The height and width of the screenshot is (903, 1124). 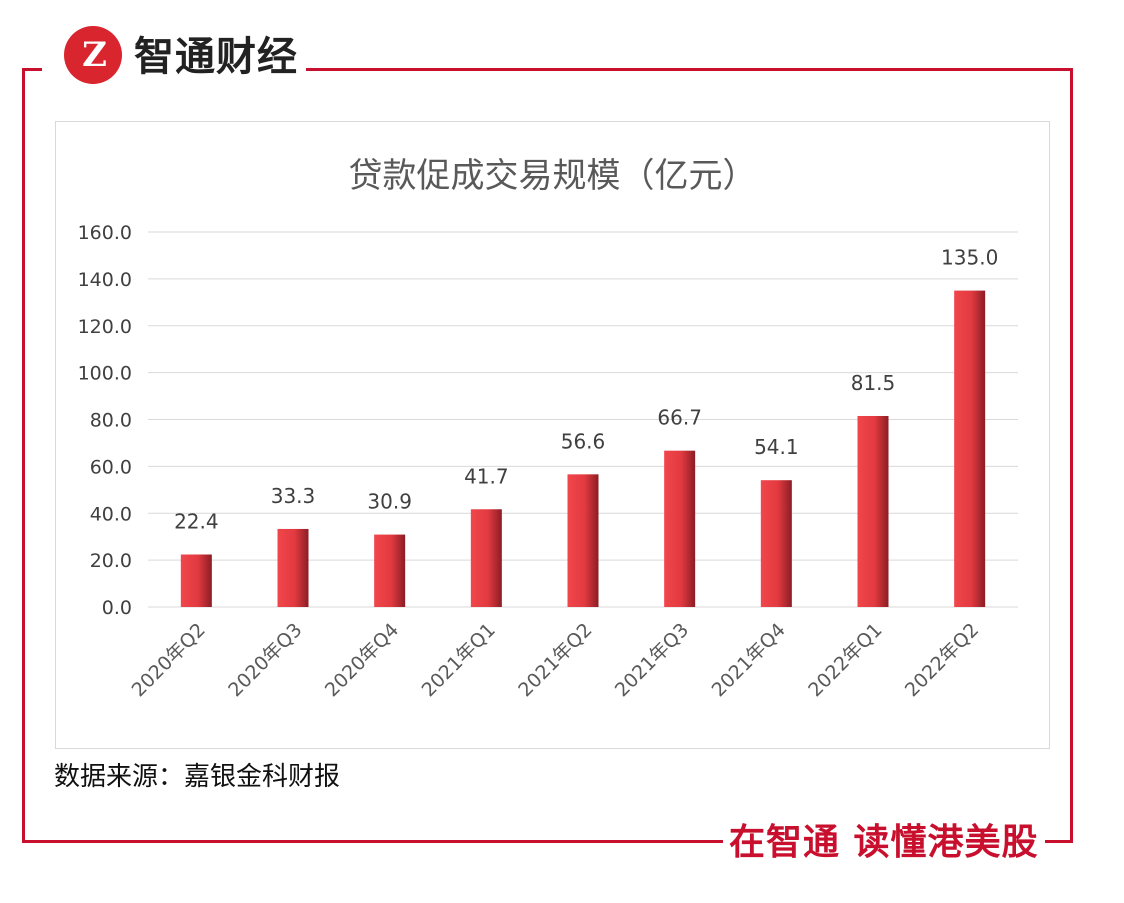 I want to click on brand-logo-icon: Z, so click(x=93, y=55).